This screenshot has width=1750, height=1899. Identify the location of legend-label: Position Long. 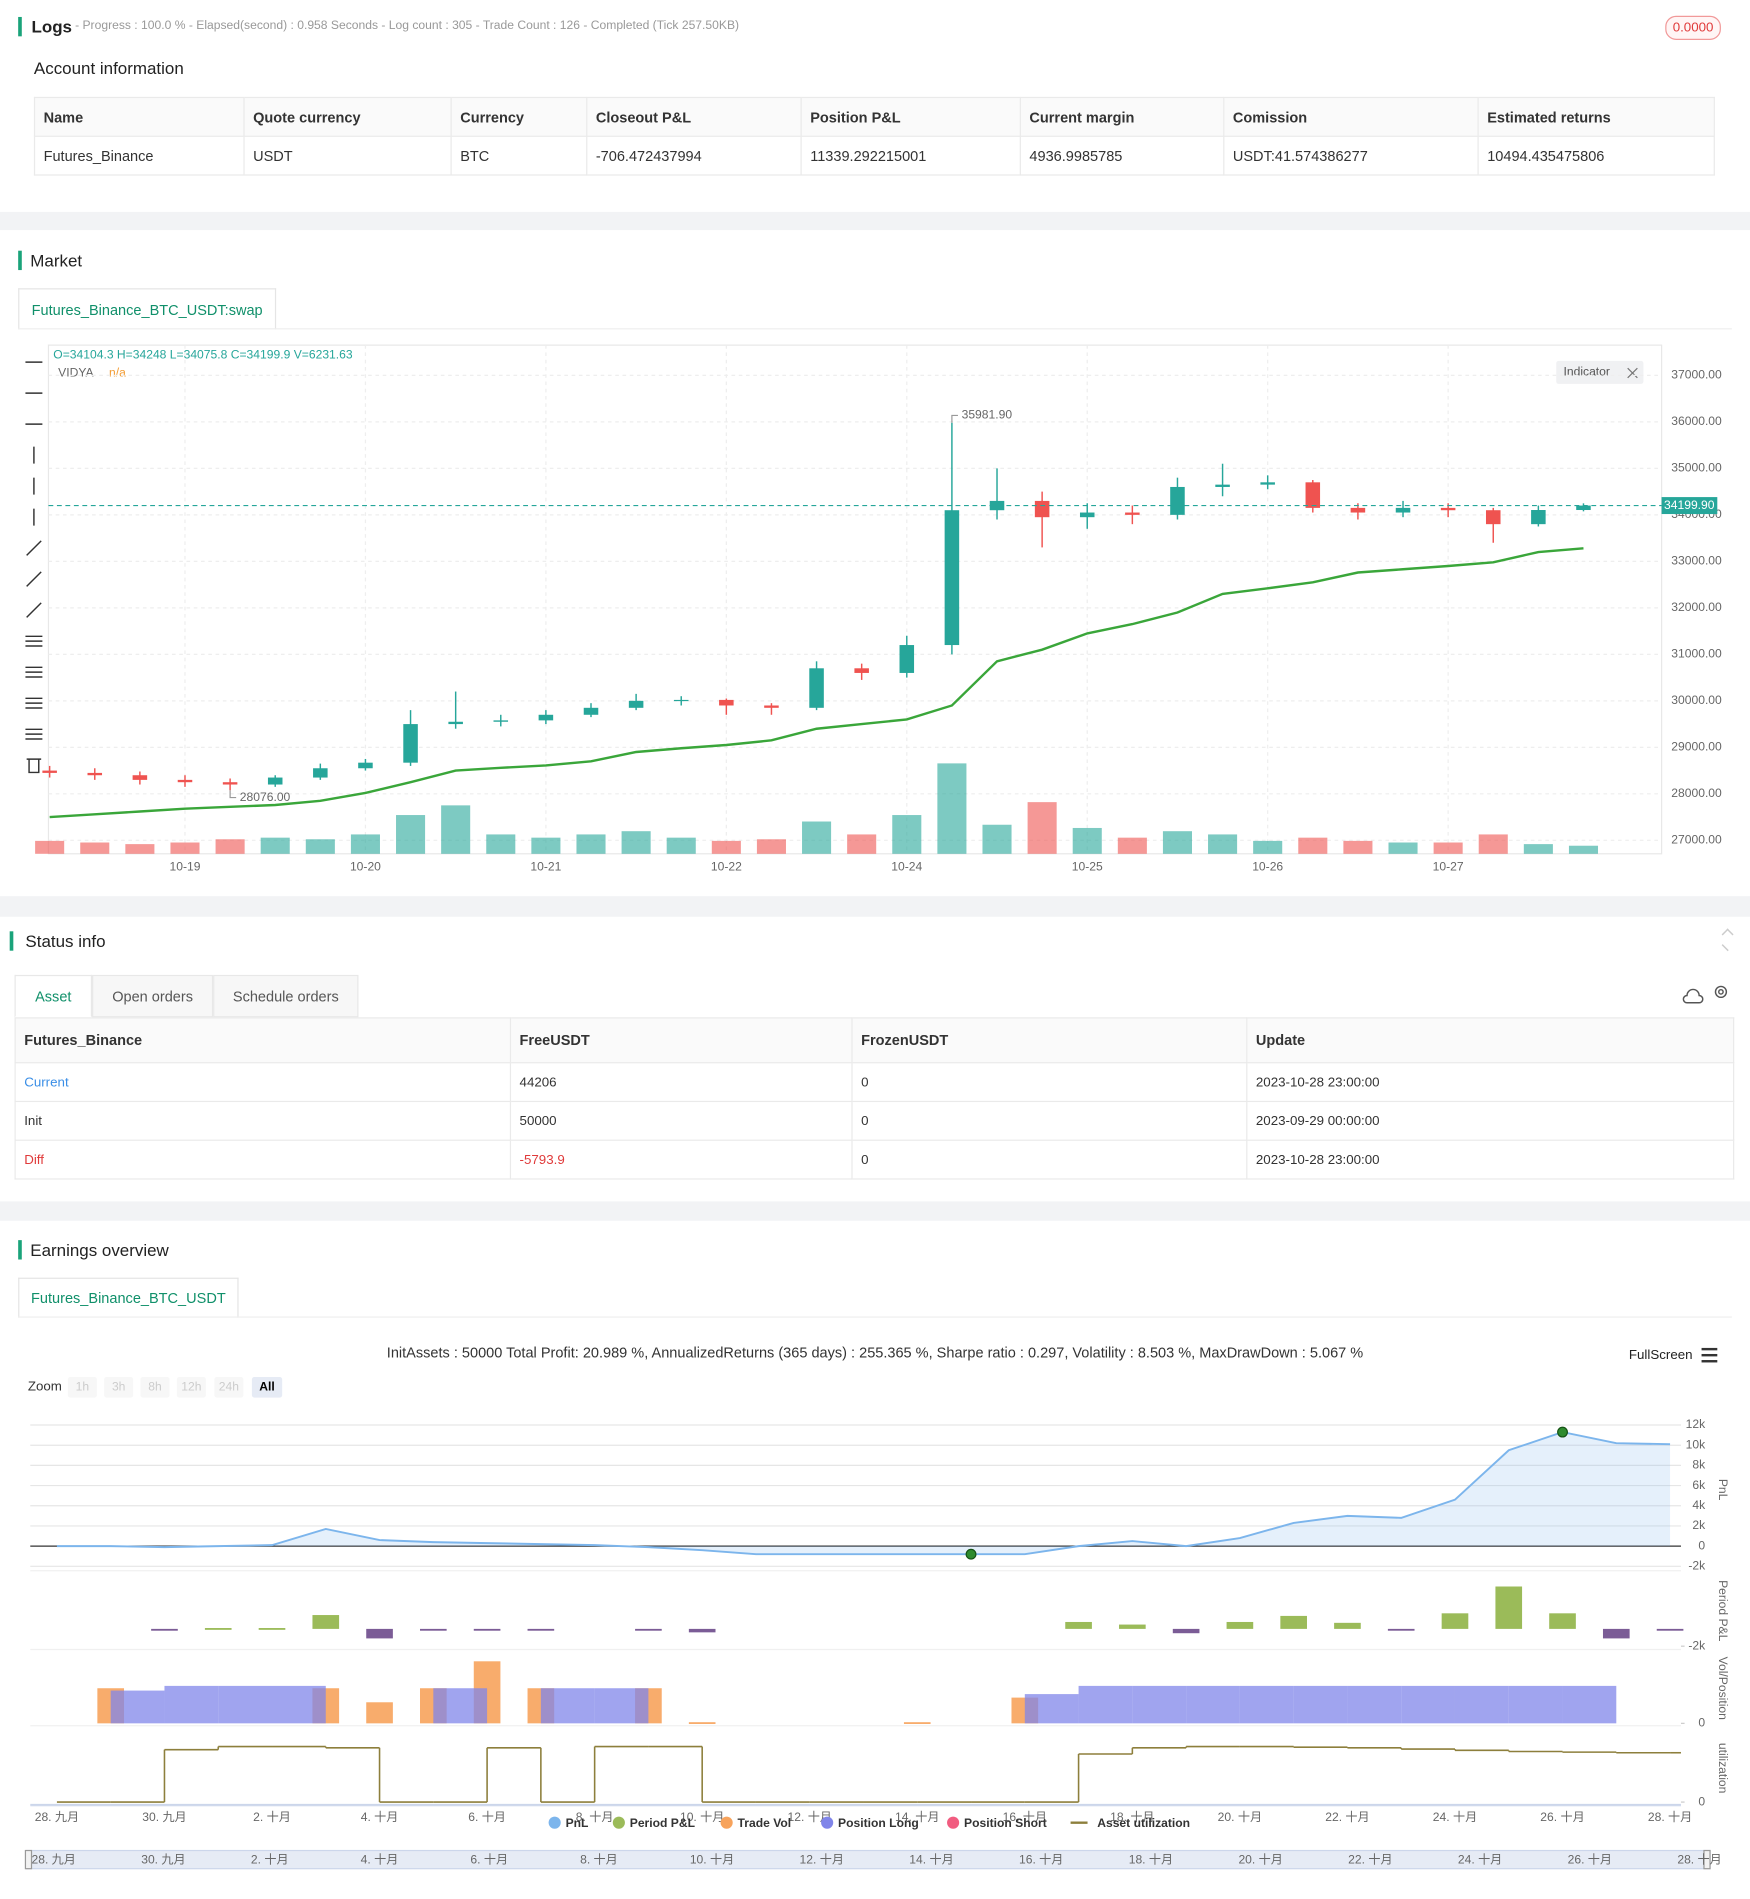
(878, 1823).